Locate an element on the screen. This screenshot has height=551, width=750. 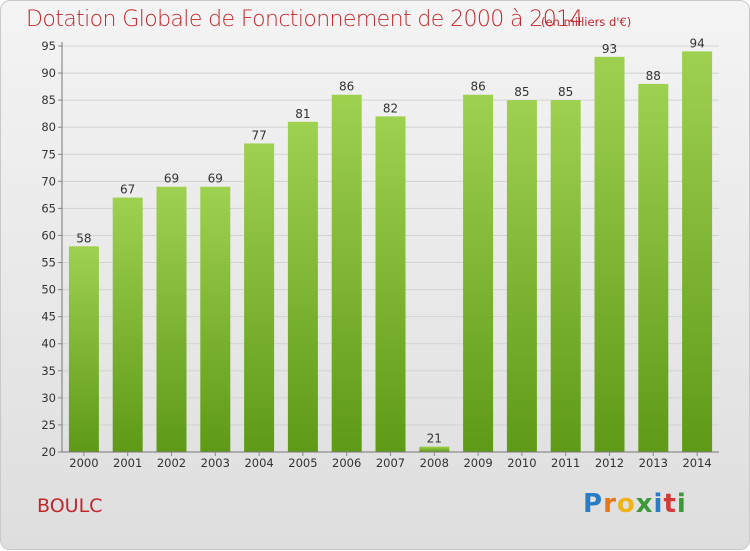
x-tick-label: 2000 is located at coordinates (83, 463).